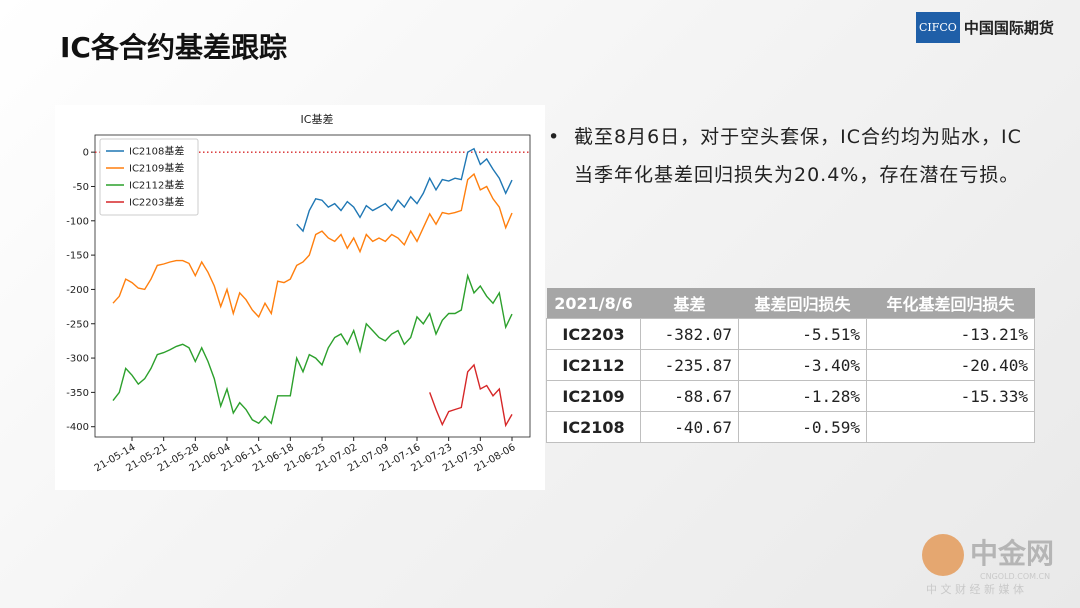  I want to click on y-tick-label: 0, so click(86, 153).